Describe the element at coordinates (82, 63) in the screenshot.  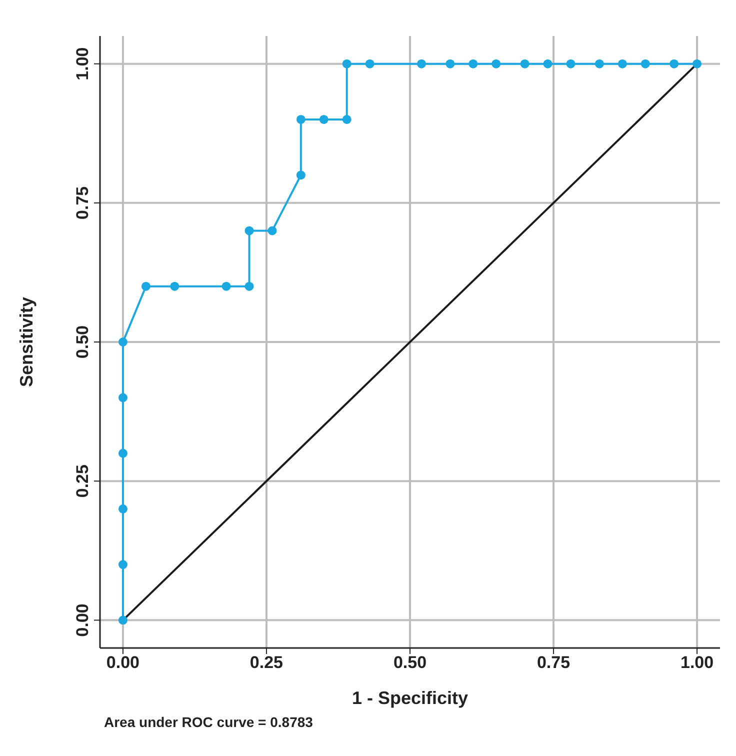
I see `y-tick-label: 1.00` at that location.